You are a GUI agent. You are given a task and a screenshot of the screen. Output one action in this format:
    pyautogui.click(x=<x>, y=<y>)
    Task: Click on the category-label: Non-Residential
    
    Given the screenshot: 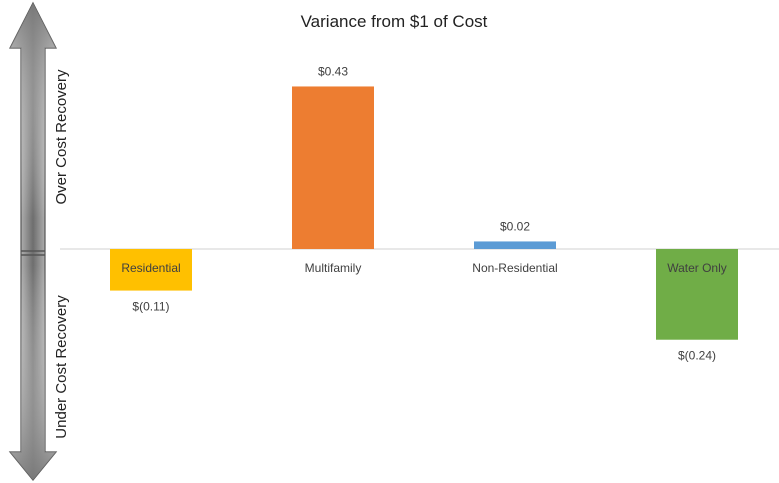 What is the action you would take?
    pyautogui.click(x=514, y=268)
    